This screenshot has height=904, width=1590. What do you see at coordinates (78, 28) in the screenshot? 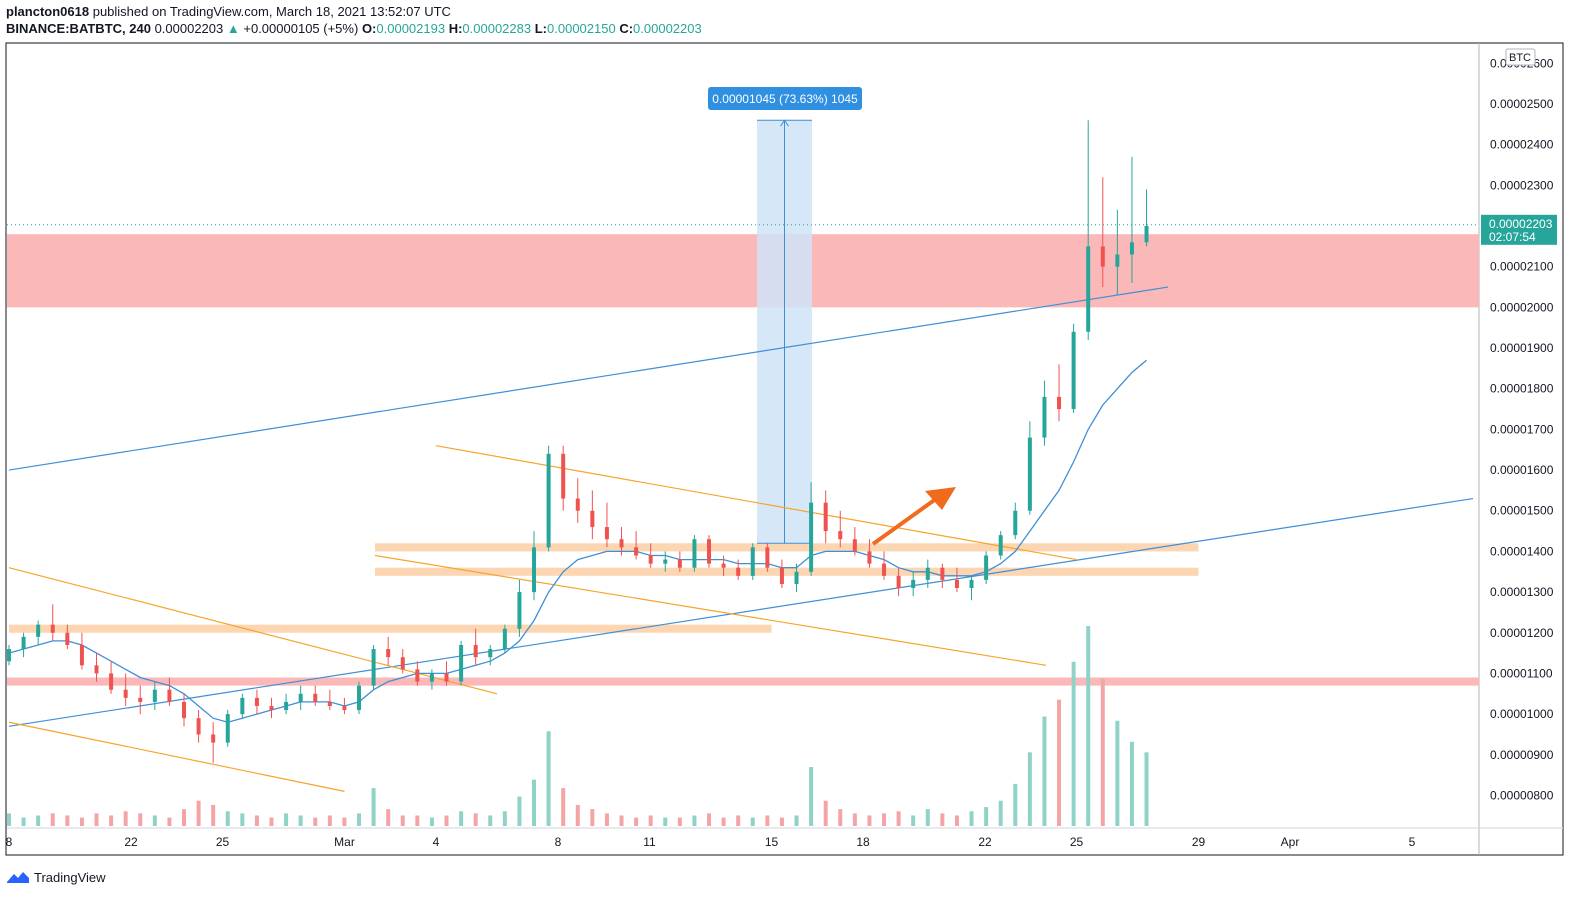
I see `symbol-label: BINANCE:BATBTC, 240` at bounding box center [78, 28].